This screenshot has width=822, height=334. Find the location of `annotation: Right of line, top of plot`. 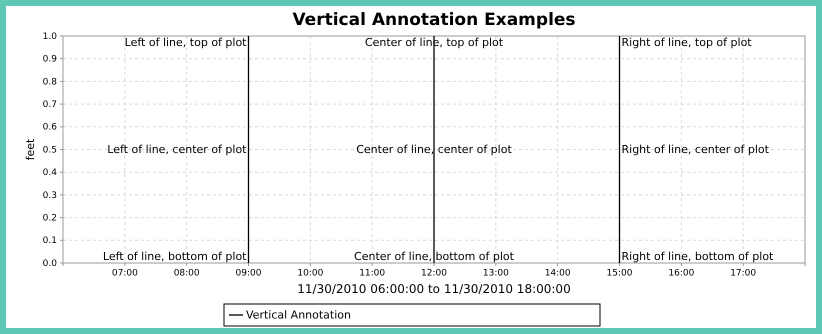

annotation: Right of line, top of plot is located at coordinates (687, 42).